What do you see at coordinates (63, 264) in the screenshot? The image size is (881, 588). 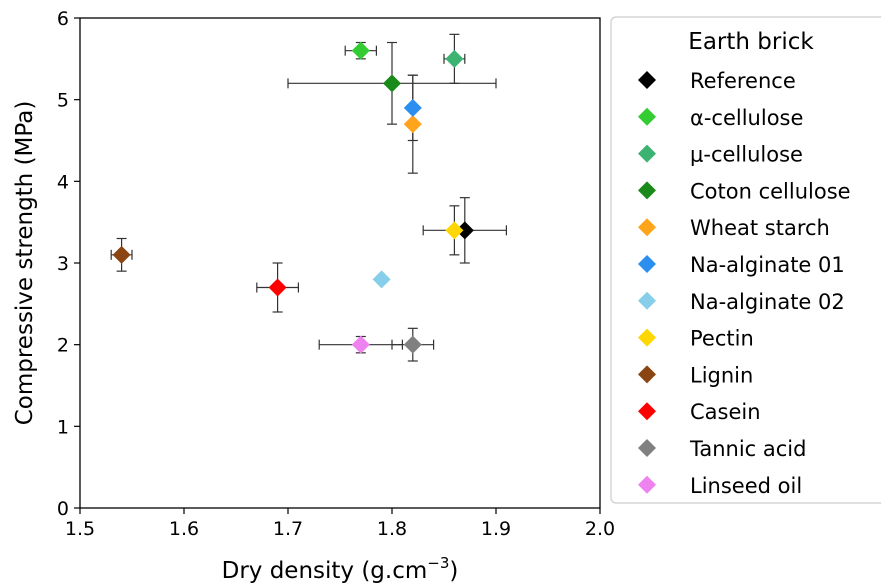 I see `y-tick-label: 3` at bounding box center [63, 264].